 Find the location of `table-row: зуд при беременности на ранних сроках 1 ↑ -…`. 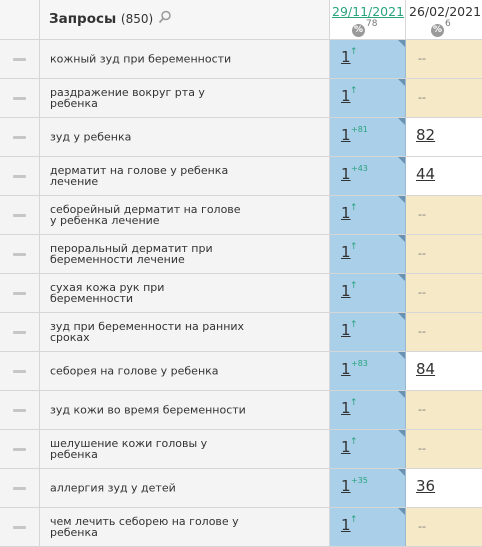

table-row: зуд при беременности на ранних сроках 1 ↑ -… is located at coordinates (241, 332).